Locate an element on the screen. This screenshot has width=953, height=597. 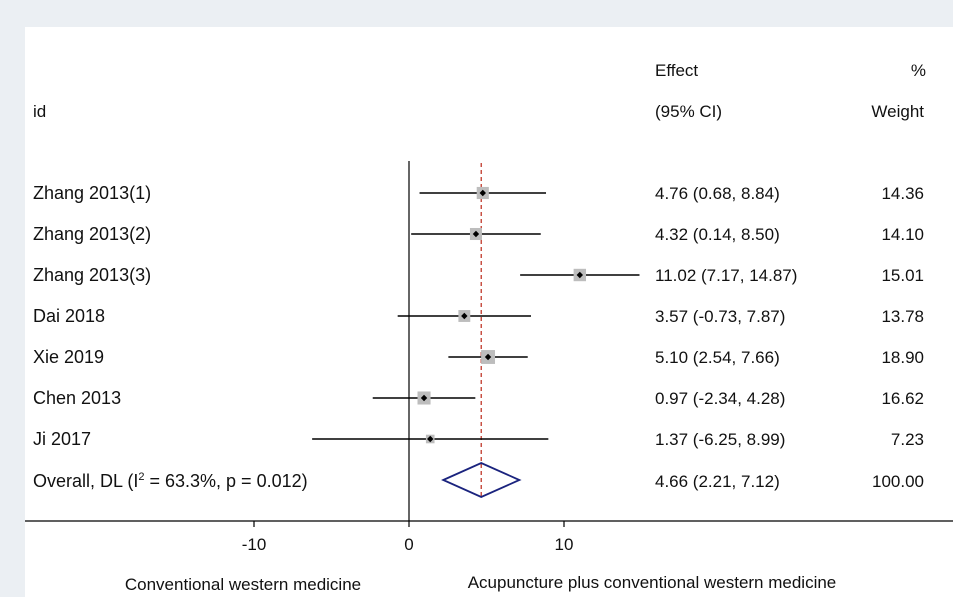
study-row: Xie 2019 5.10 (2.54, 7.66) 18.90 is located at coordinates (478, 357).